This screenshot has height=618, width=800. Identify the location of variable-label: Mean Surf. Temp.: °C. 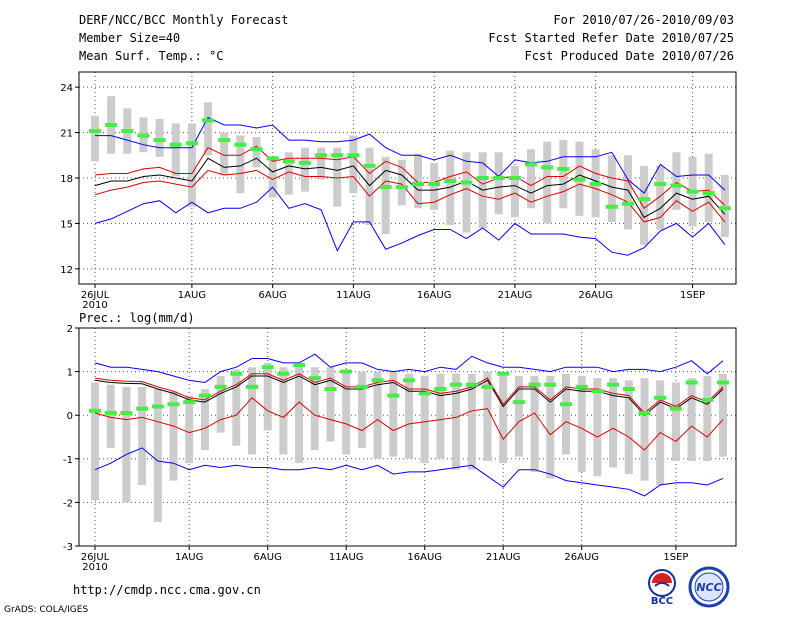
(151, 56).